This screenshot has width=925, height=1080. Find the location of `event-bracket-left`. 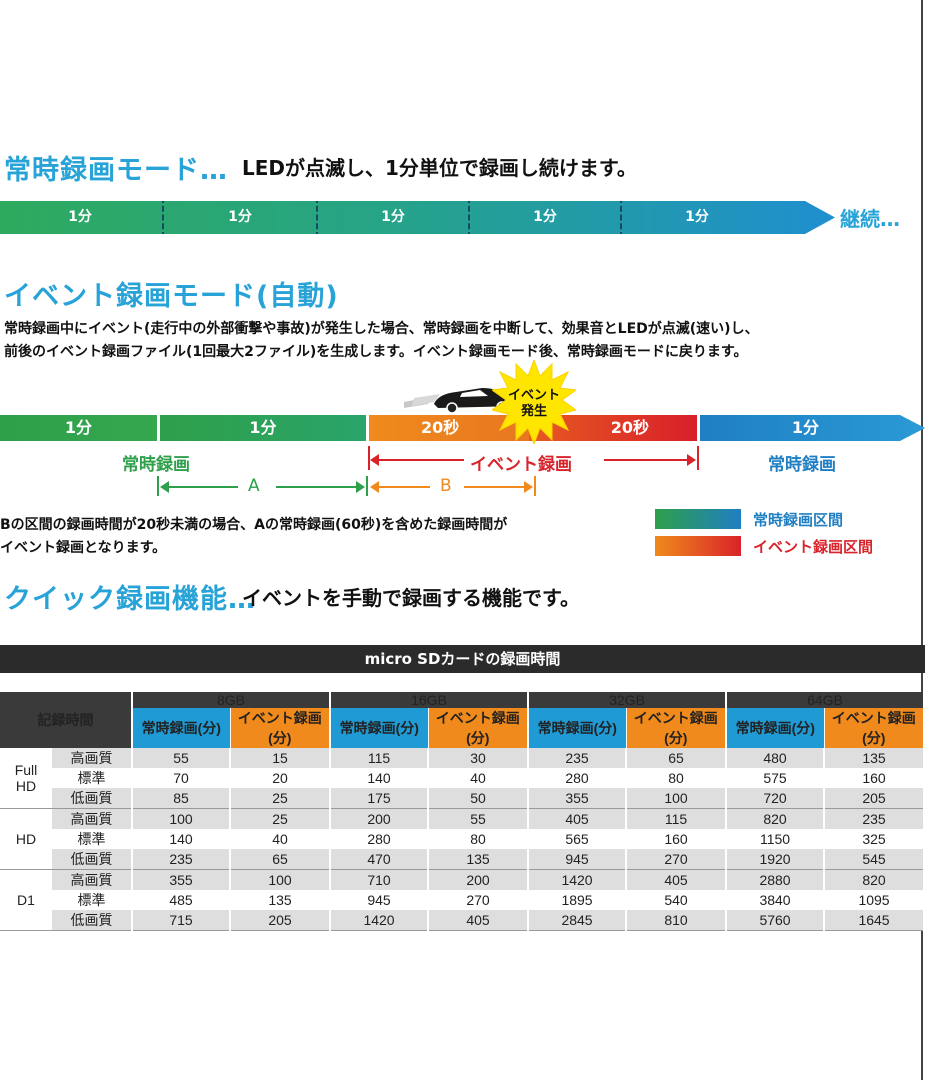

event-bracket-left is located at coordinates (369, 458).